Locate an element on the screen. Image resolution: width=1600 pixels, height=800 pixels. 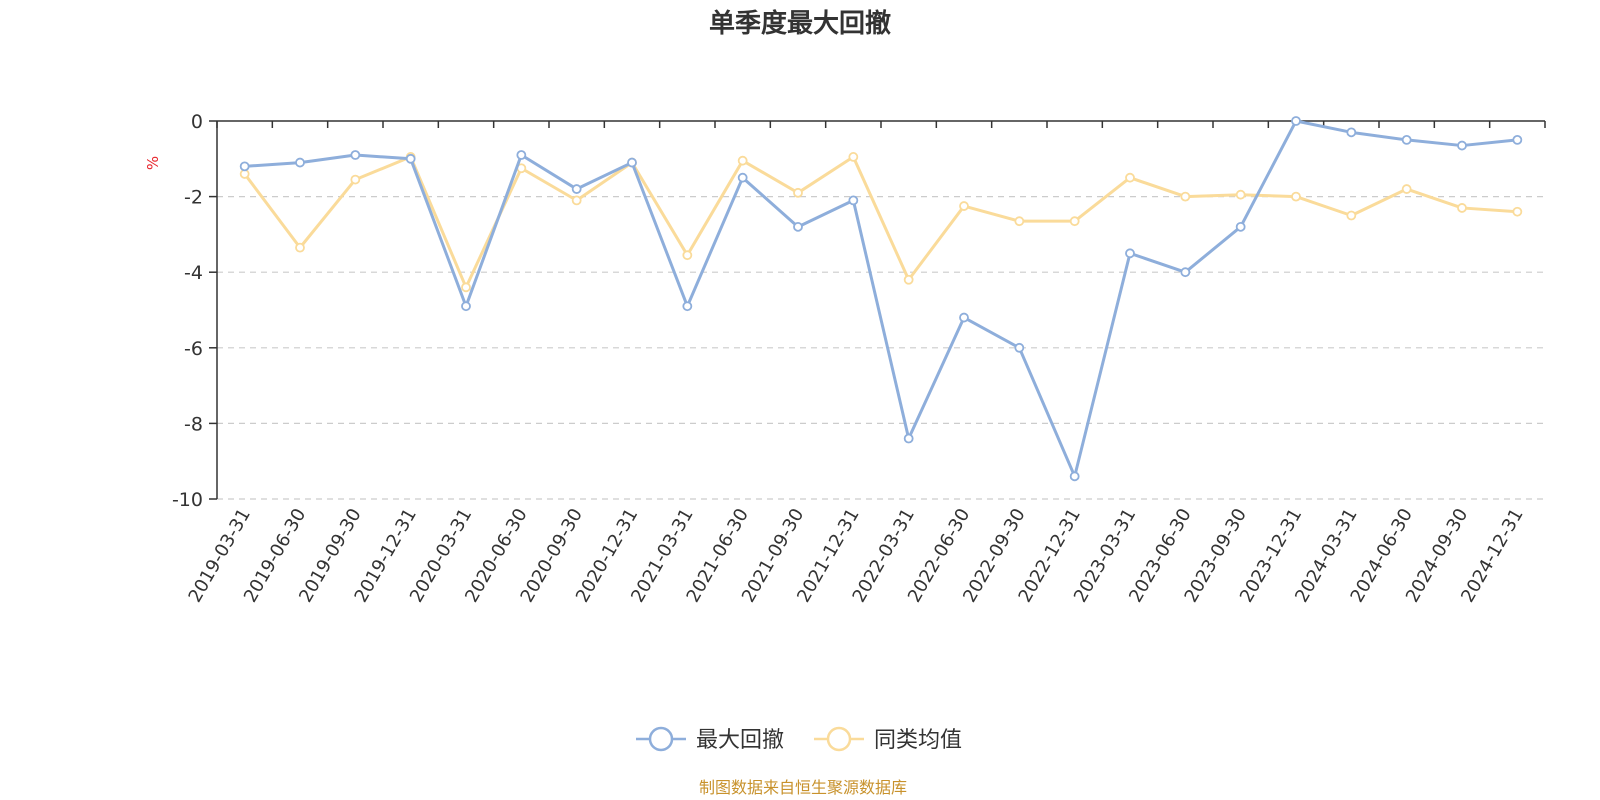
y-tick-label: -4 is located at coordinates (193, 273).